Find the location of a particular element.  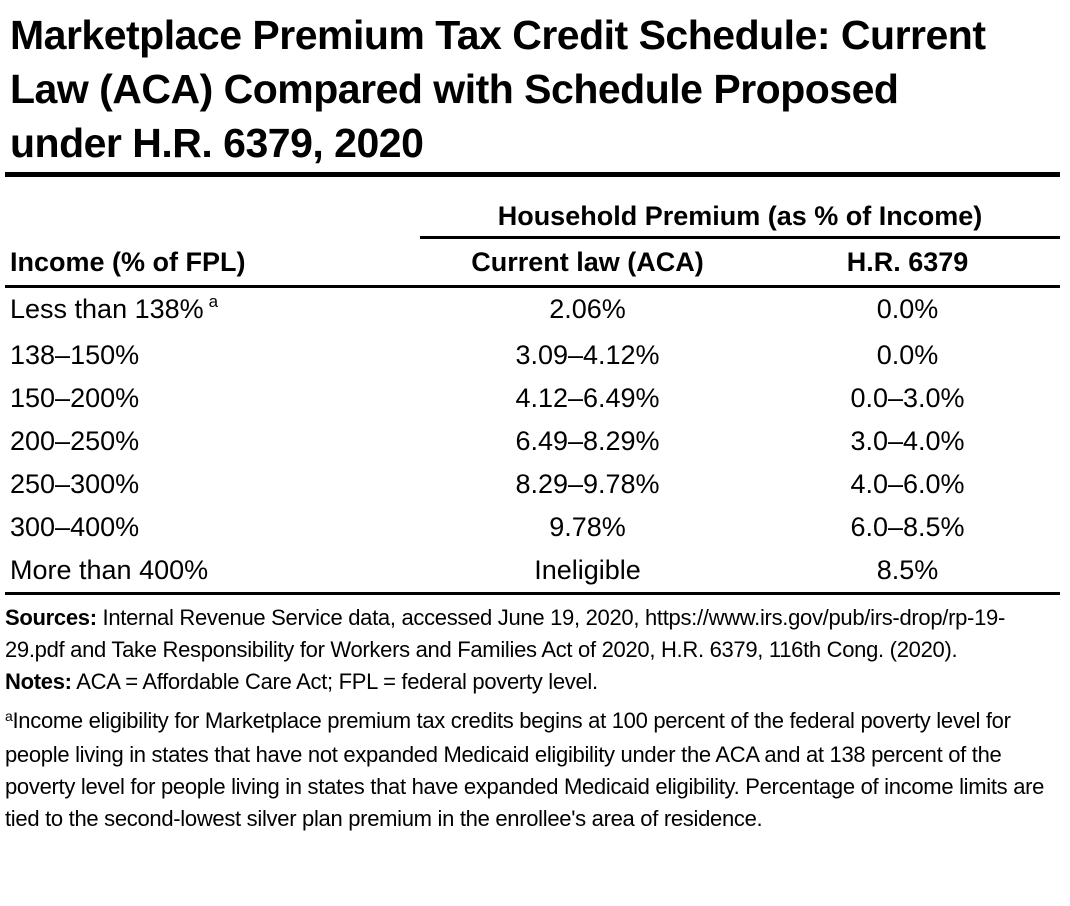

income-cell: 250–300% is located at coordinates (75, 484).